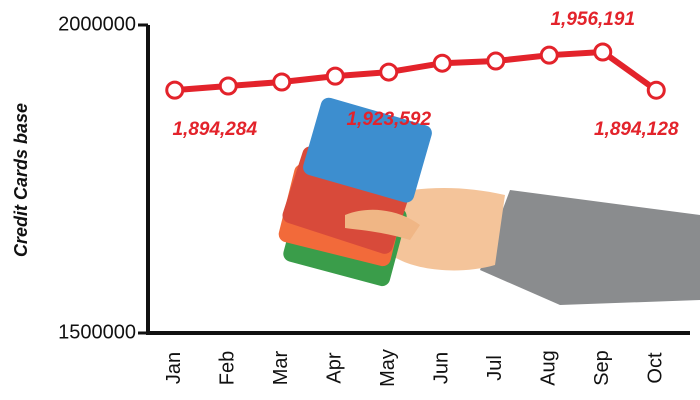 The height and width of the screenshot is (400, 700). What do you see at coordinates (590, 247) in the screenshot?
I see `sleeve` at bounding box center [590, 247].